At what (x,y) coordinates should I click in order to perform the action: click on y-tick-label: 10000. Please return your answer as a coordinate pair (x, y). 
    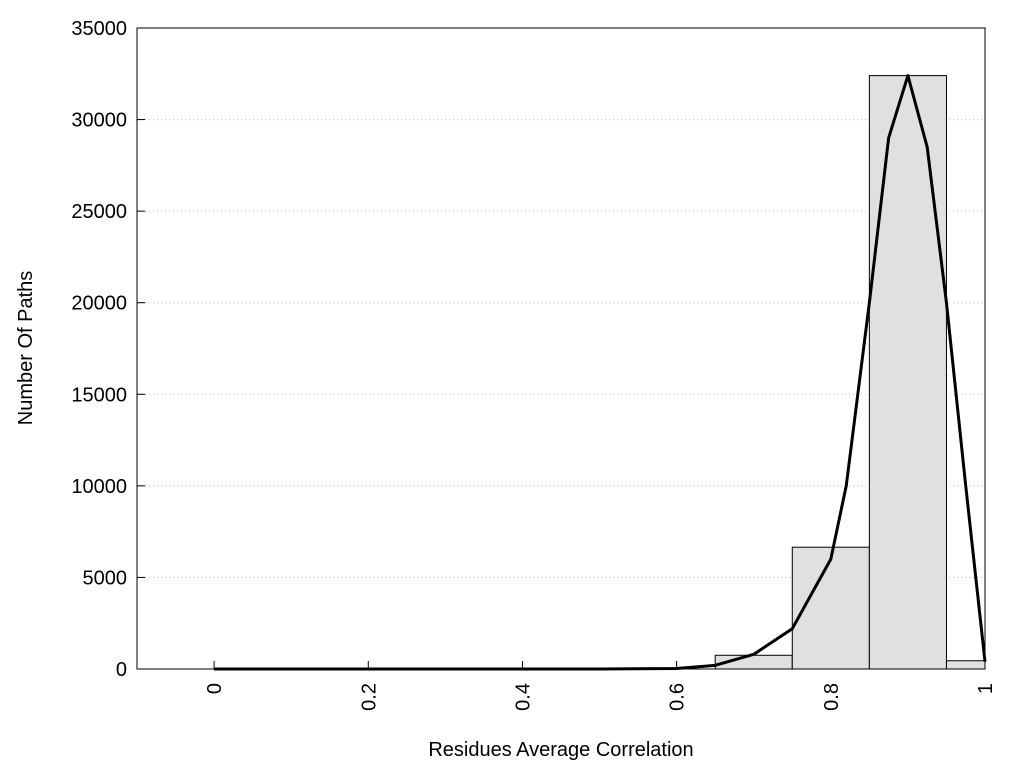
    Looking at the image, I should click on (99, 487).